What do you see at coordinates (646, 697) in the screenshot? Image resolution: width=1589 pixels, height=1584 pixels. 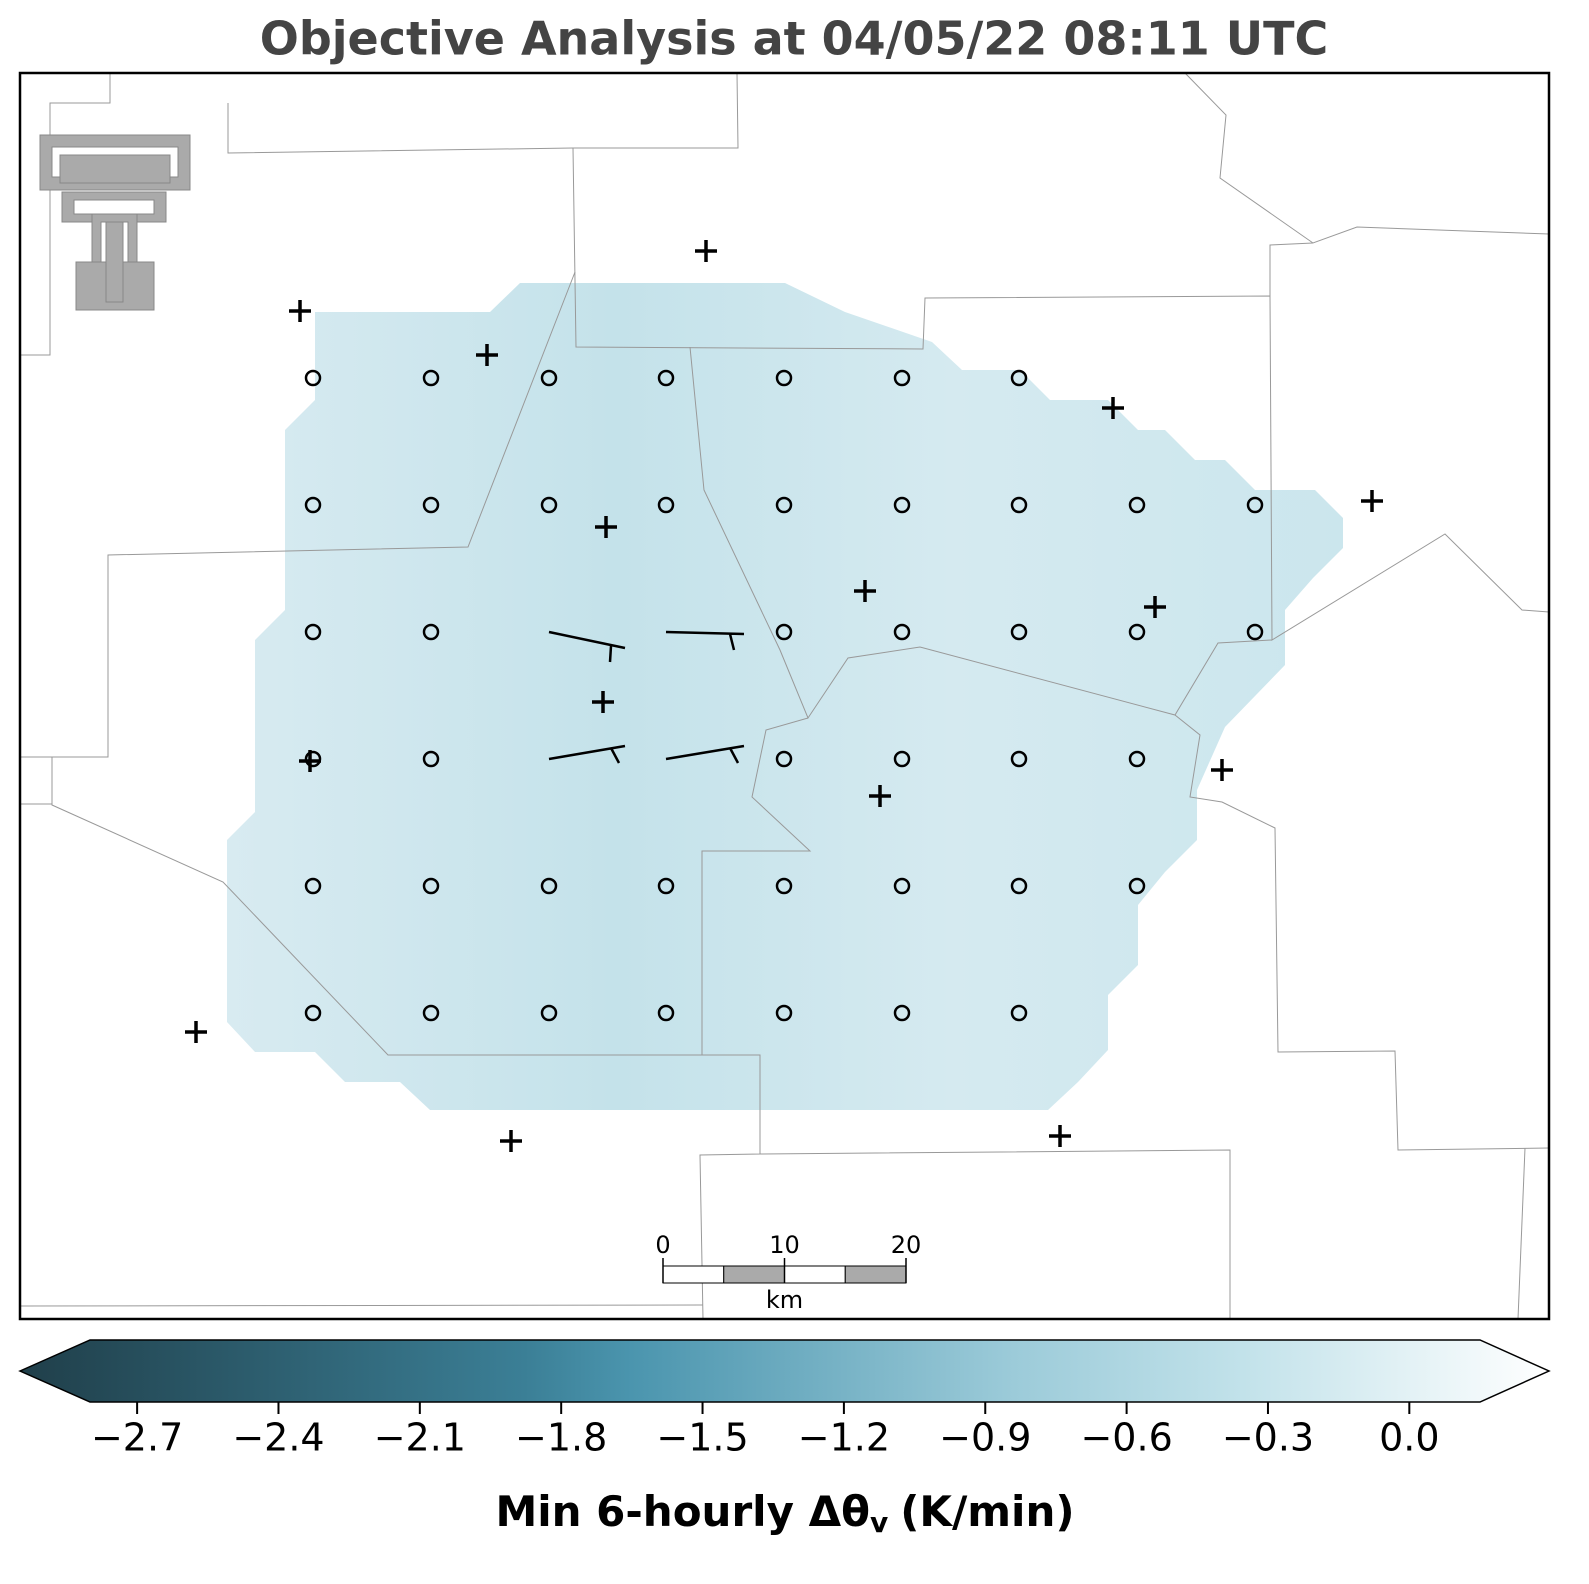 I see `wind-barbs` at bounding box center [646, 697].